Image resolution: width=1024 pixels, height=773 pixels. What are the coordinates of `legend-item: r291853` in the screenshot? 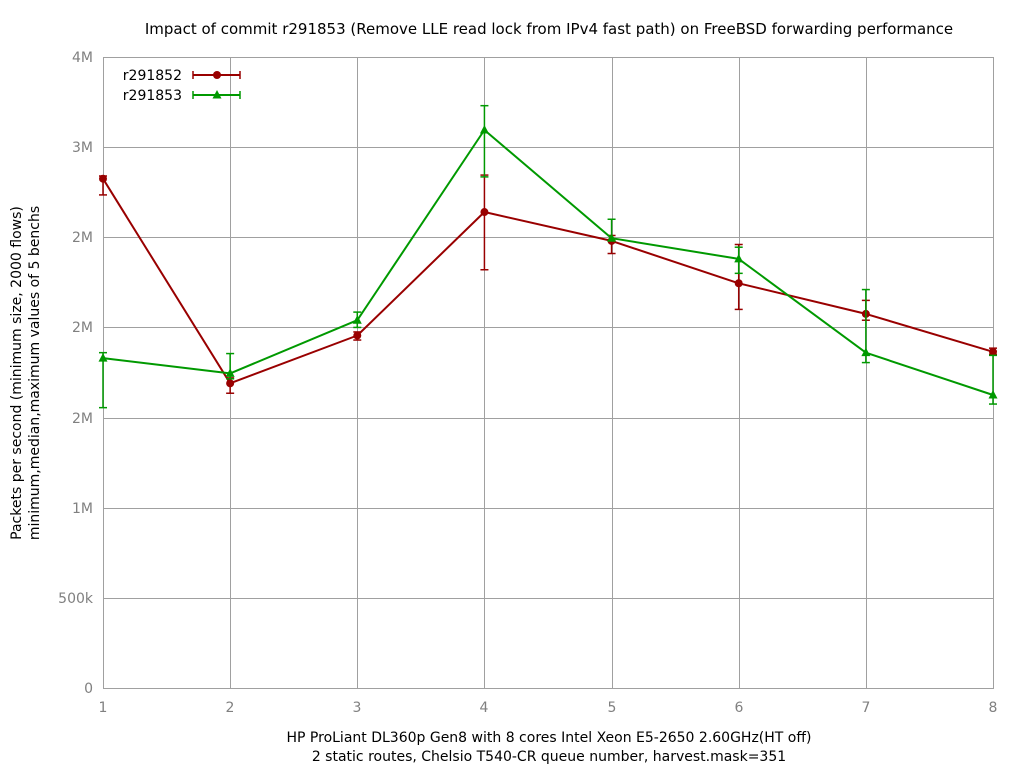 It's located at (182, 96).